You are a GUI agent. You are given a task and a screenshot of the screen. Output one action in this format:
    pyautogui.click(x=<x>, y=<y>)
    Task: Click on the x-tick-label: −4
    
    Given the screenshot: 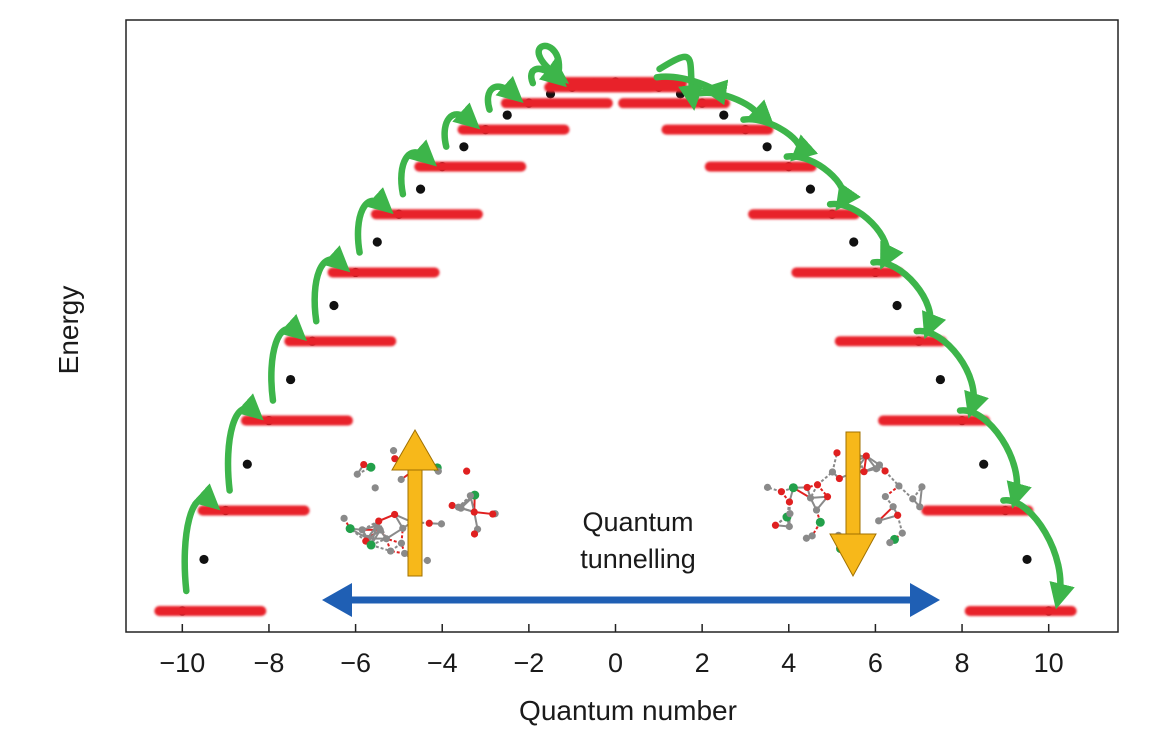 What is the action you would take?
    pyautogui.click(x=442, y=663)
    